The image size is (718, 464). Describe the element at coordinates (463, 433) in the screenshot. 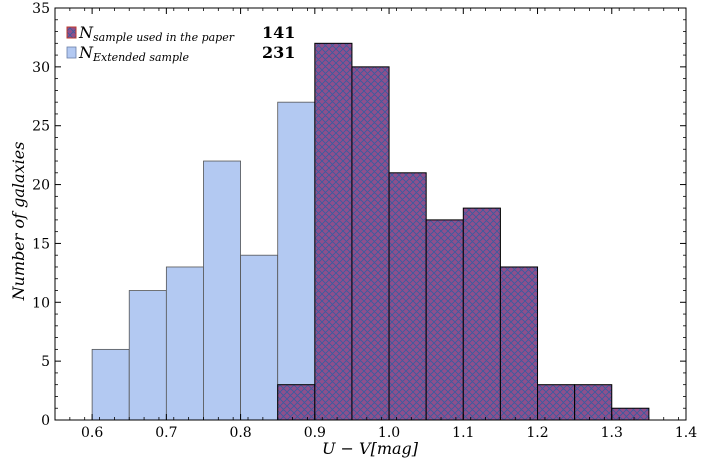

I see `x-tick-label: 1.1` at that location.